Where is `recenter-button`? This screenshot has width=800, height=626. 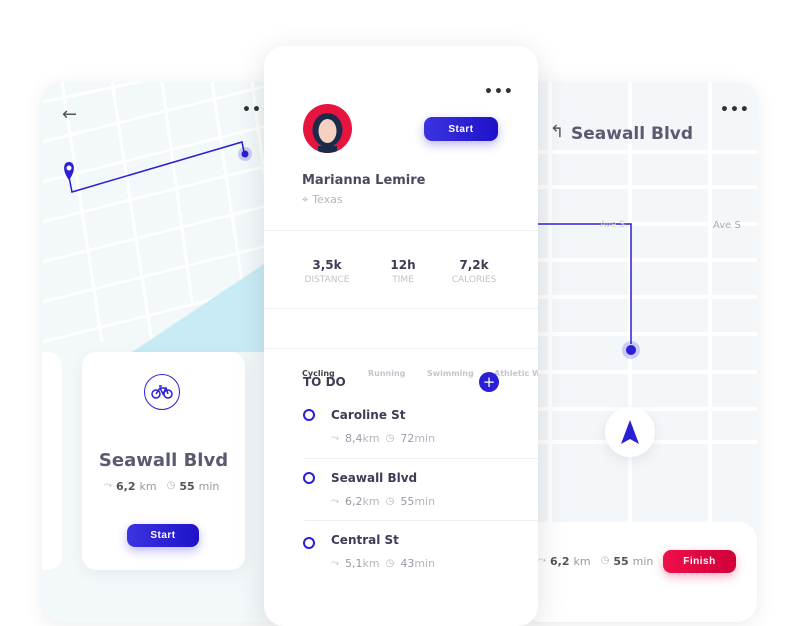
recenter-button is located at coordinates (630, 432).